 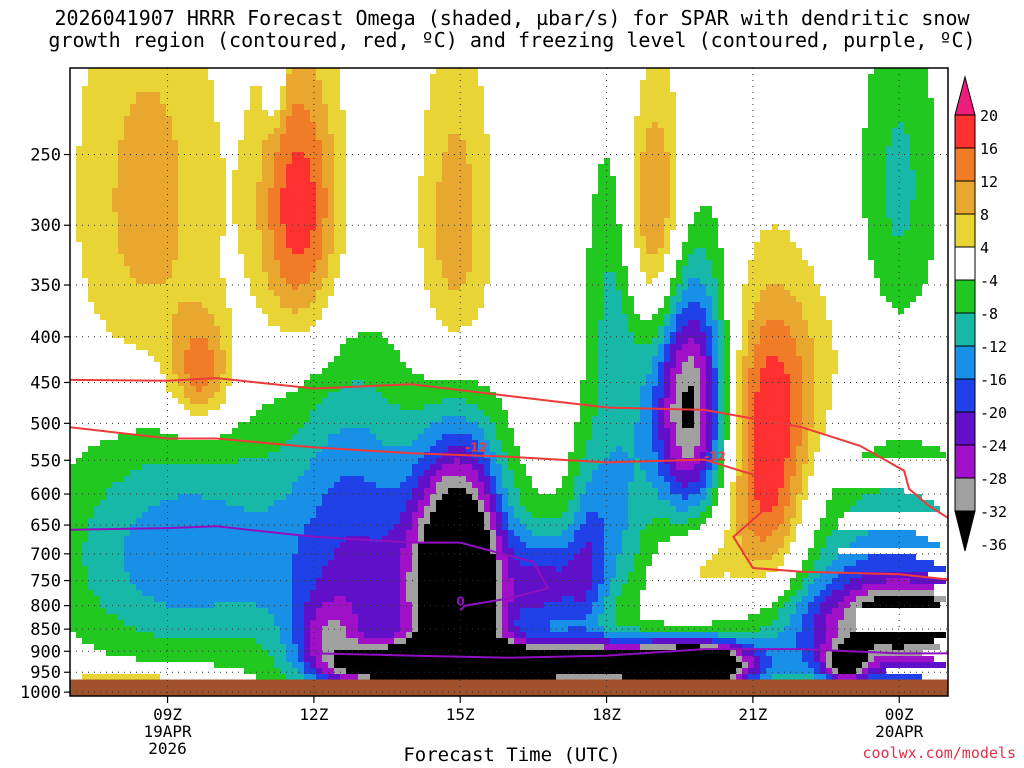 What do you see at coordinates (40, 693) in the screenshot?
I see `y-tick-label: 1000` at bounding box center [40, 693].